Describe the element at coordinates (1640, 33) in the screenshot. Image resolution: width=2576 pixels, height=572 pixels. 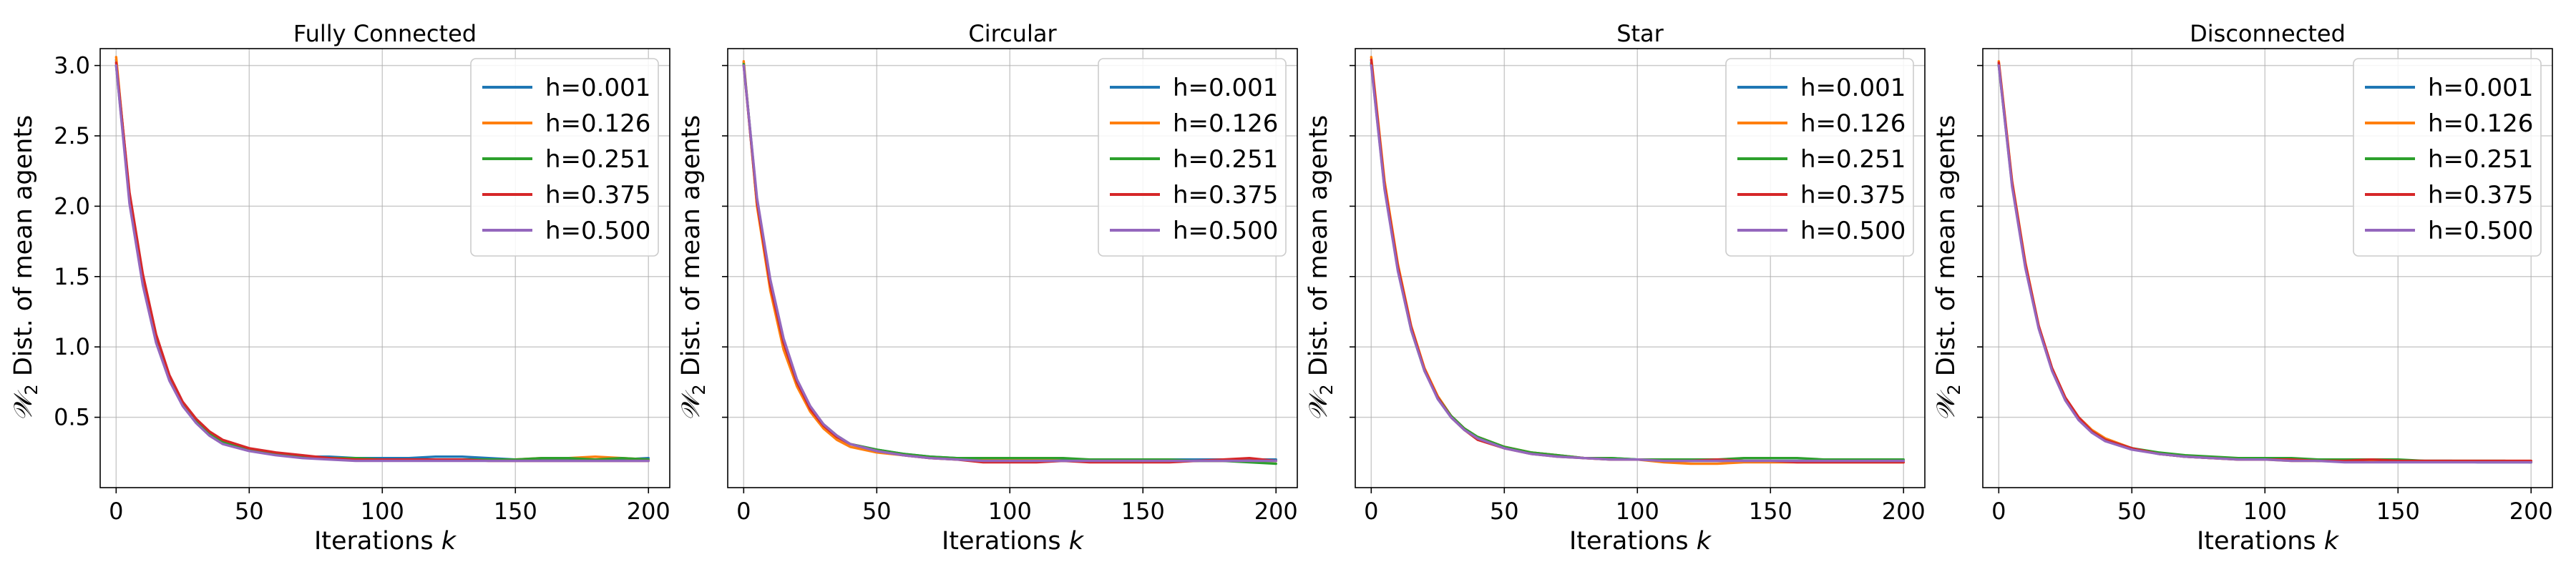
I see `panel-title: Star` at that location.